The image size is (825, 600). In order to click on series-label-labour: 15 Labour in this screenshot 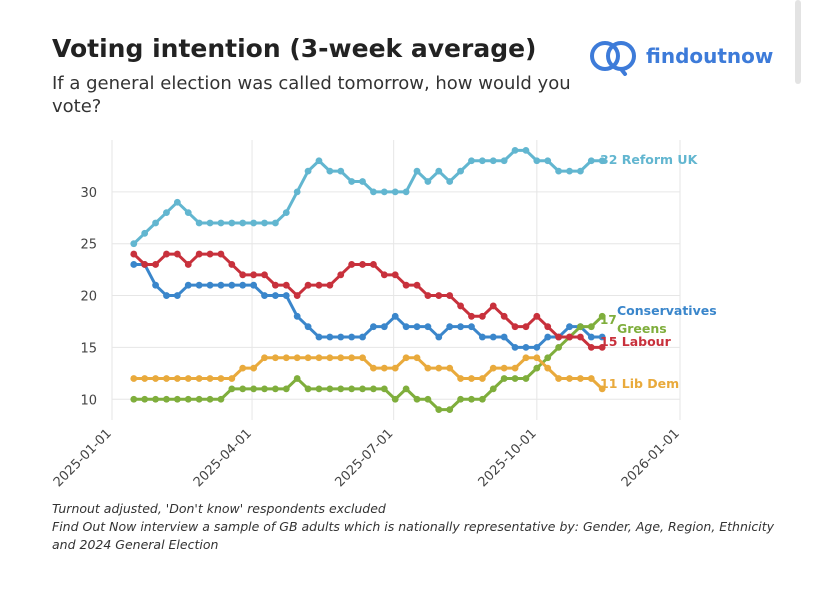, I will do `click(636, 341)`.